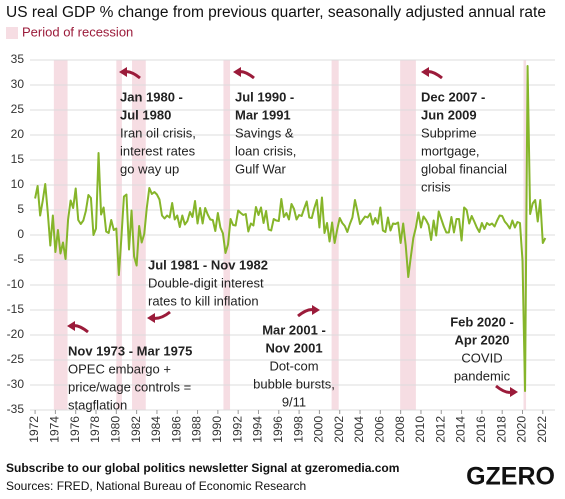  What do you see at coordinates (359, 429) in the screenshot?
I see `x-tick-label: 2004` at bounding box center [359, 429].